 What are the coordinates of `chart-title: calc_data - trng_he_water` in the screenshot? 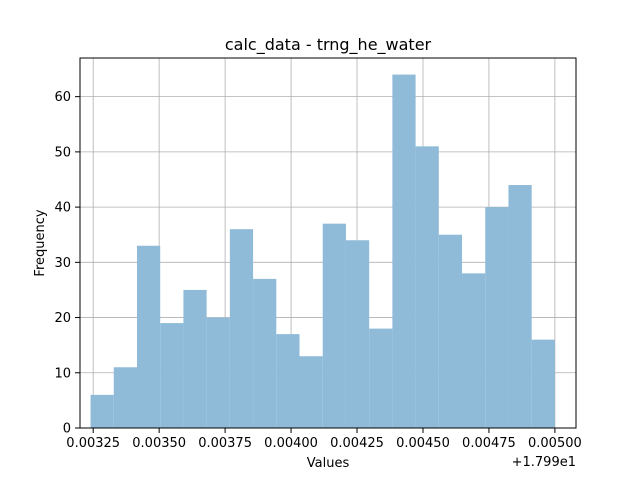 It's located at (328, 45).